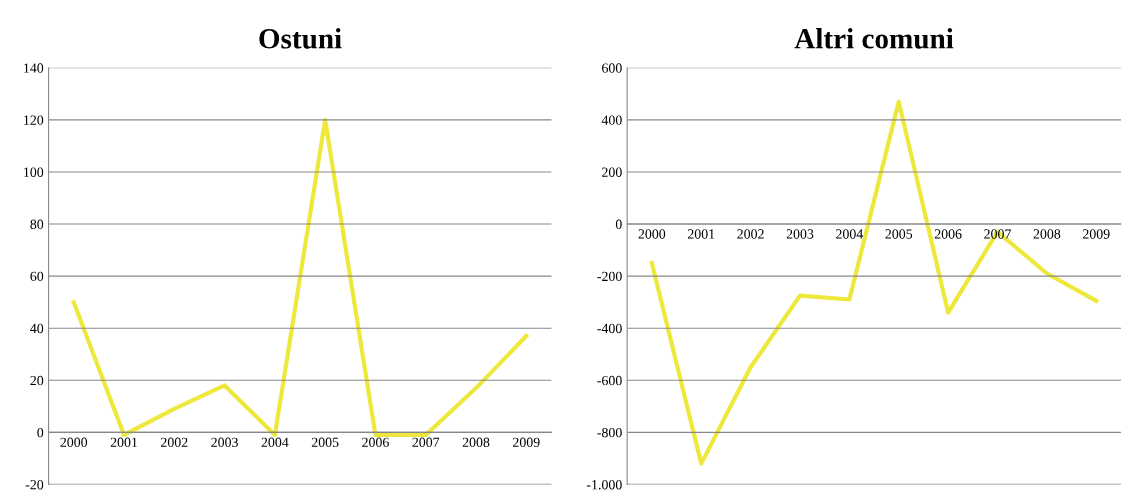 The width and height of the screenshot is (1130, 502). I want to click on y-tick-label: -200, so click(609, 276).